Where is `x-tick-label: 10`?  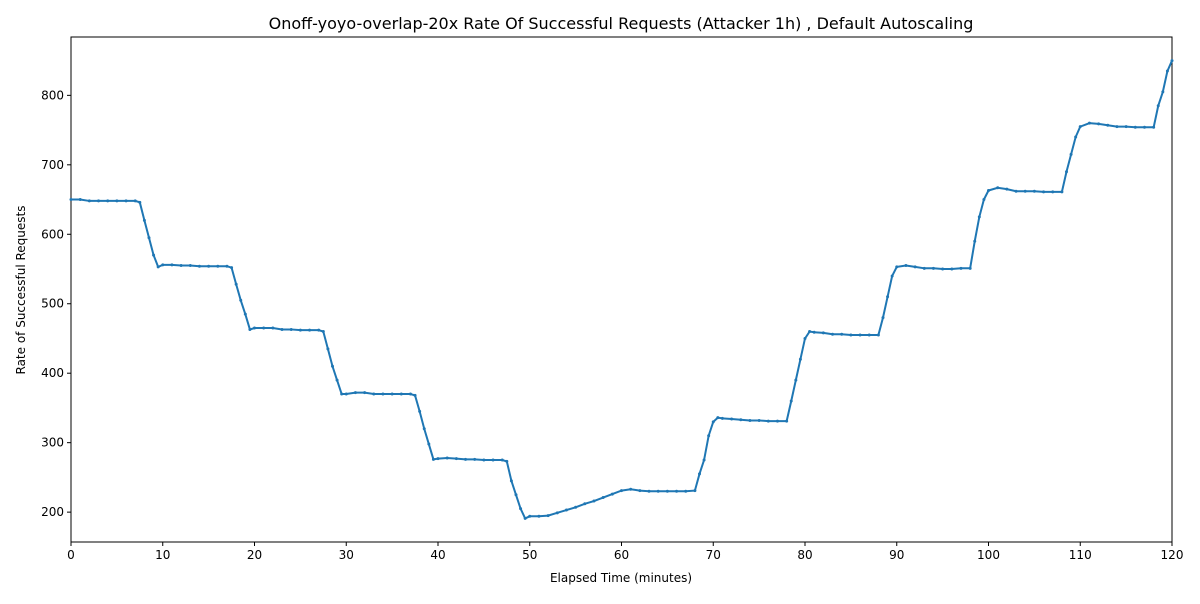 x-tick-label: 10 is located at coordinates (162, 555).